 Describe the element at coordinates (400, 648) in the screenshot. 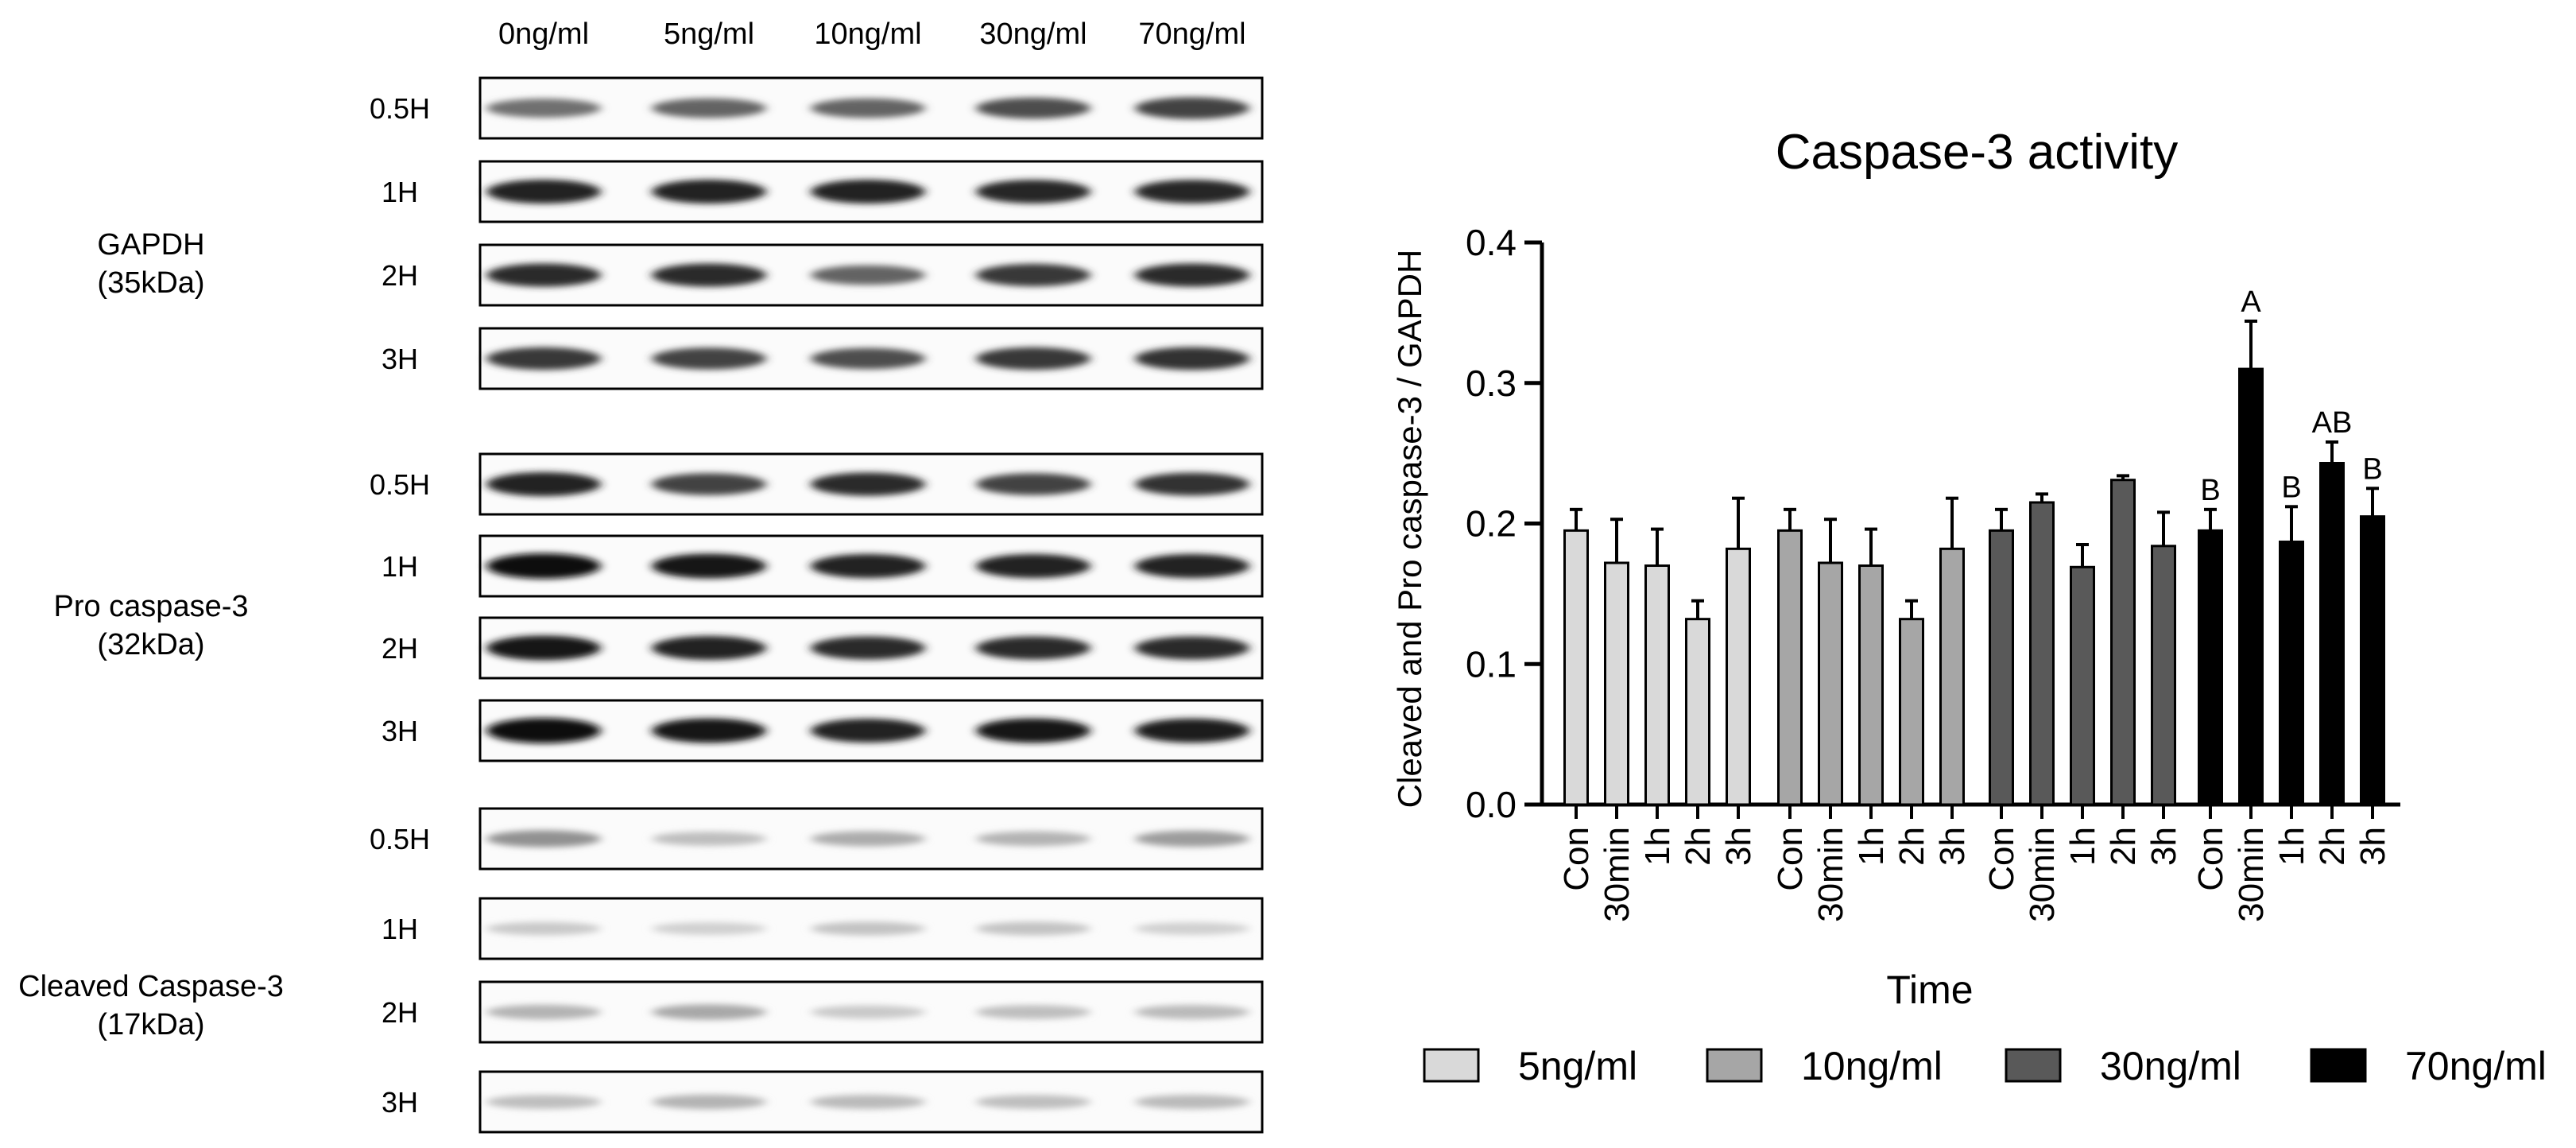

I see `time-row-label: 2H` at that location.